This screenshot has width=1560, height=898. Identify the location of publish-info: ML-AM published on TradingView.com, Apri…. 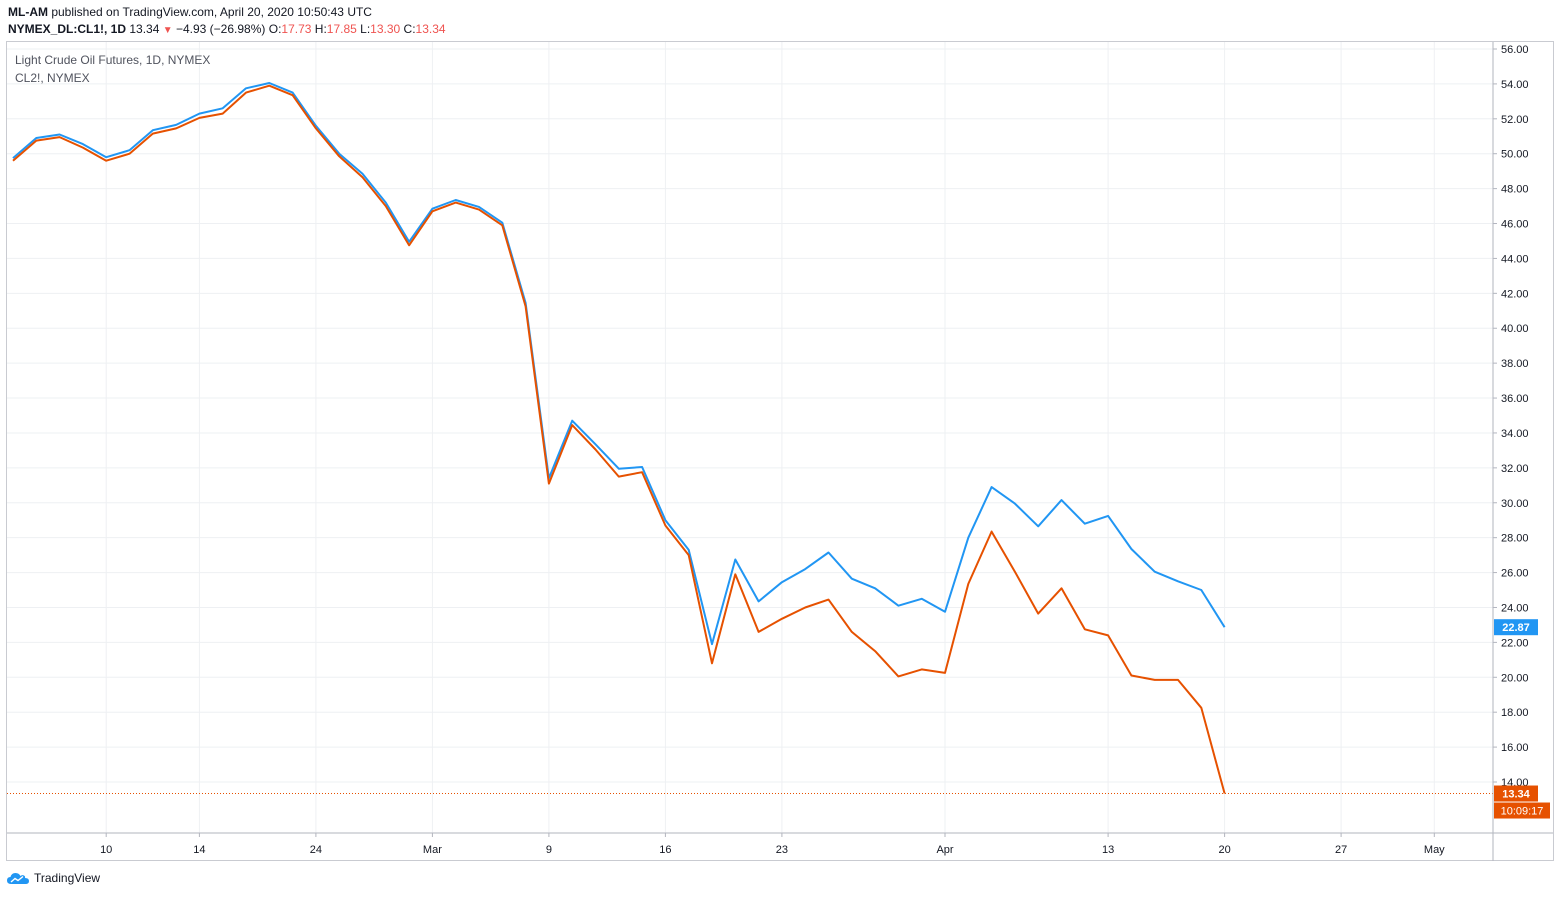
(190, 12).